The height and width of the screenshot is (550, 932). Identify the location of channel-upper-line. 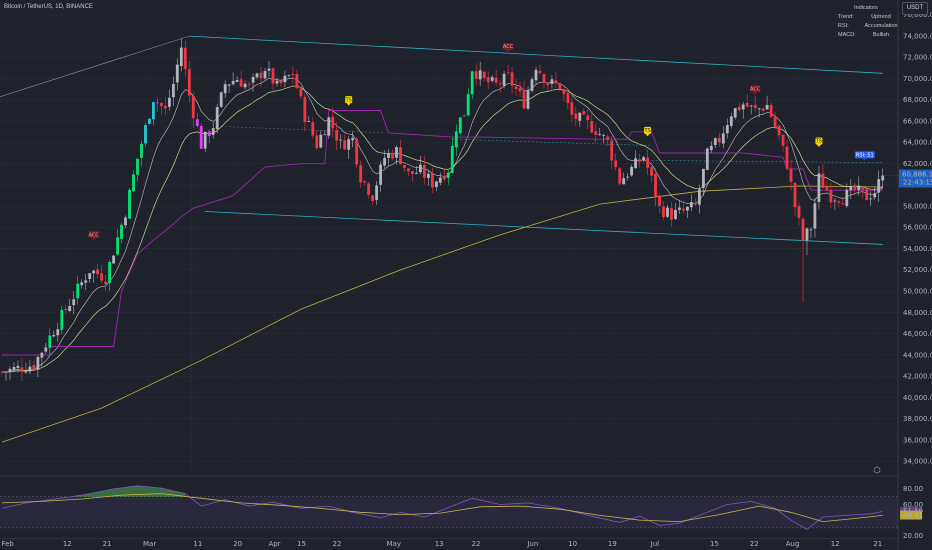
(536, 54).